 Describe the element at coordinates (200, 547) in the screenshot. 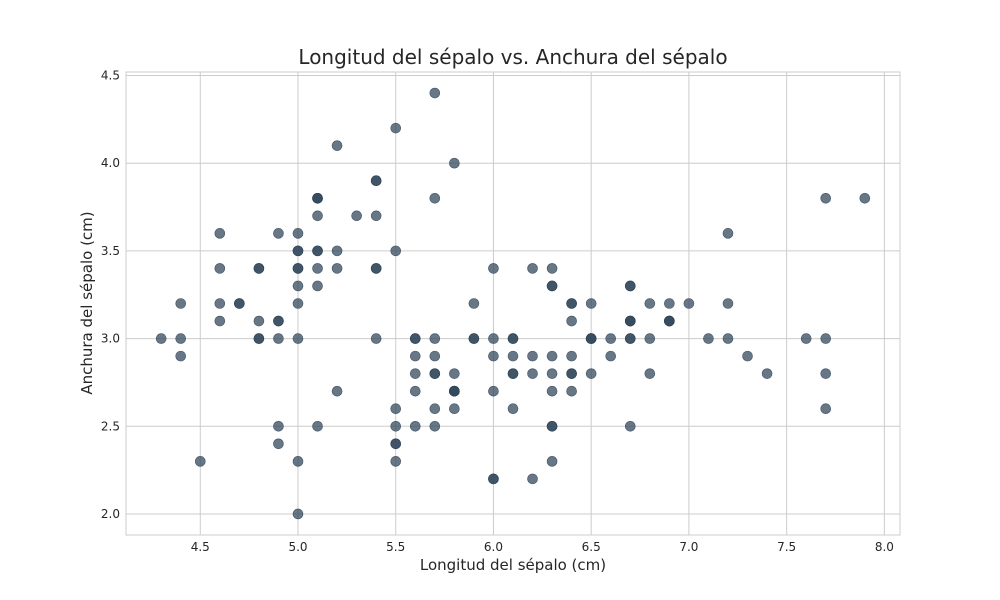

I see `x-tick-label: 4.5` at that location.